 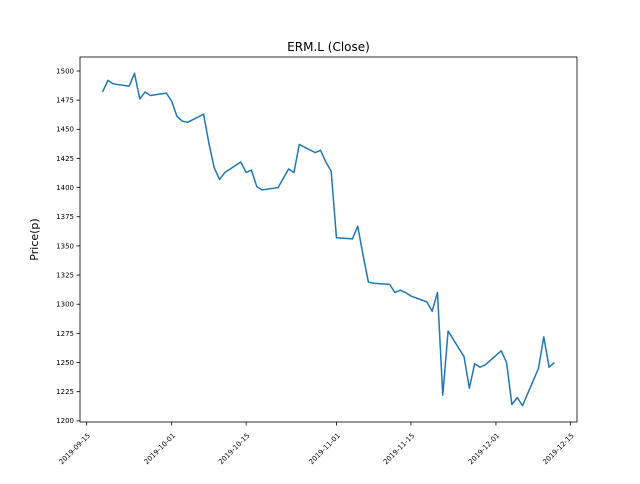 I want to click on y-tick-label: 1450, so click(x=65, y=130).